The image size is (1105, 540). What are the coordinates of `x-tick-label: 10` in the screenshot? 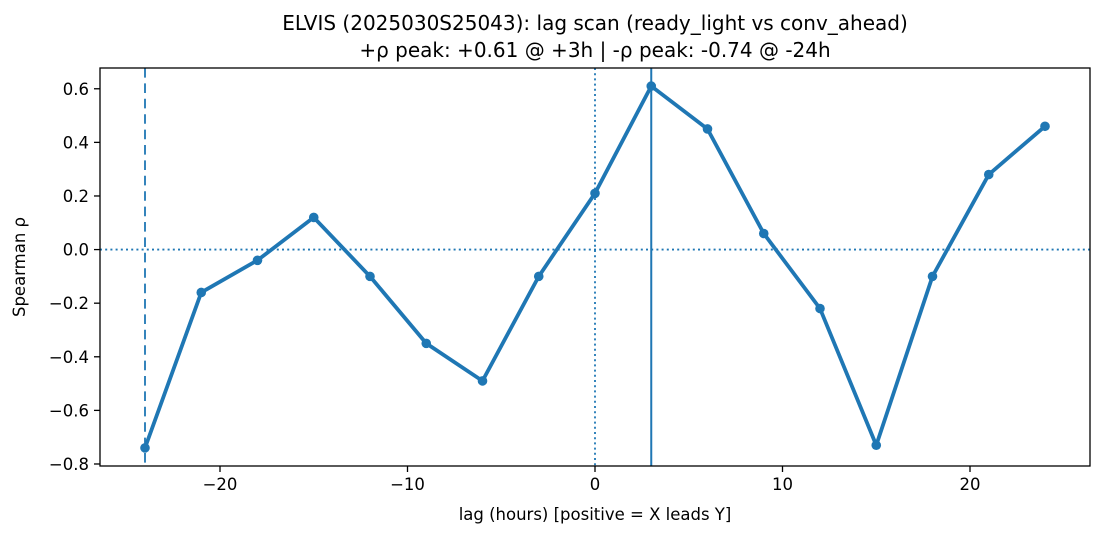 It's located at (782, 484).